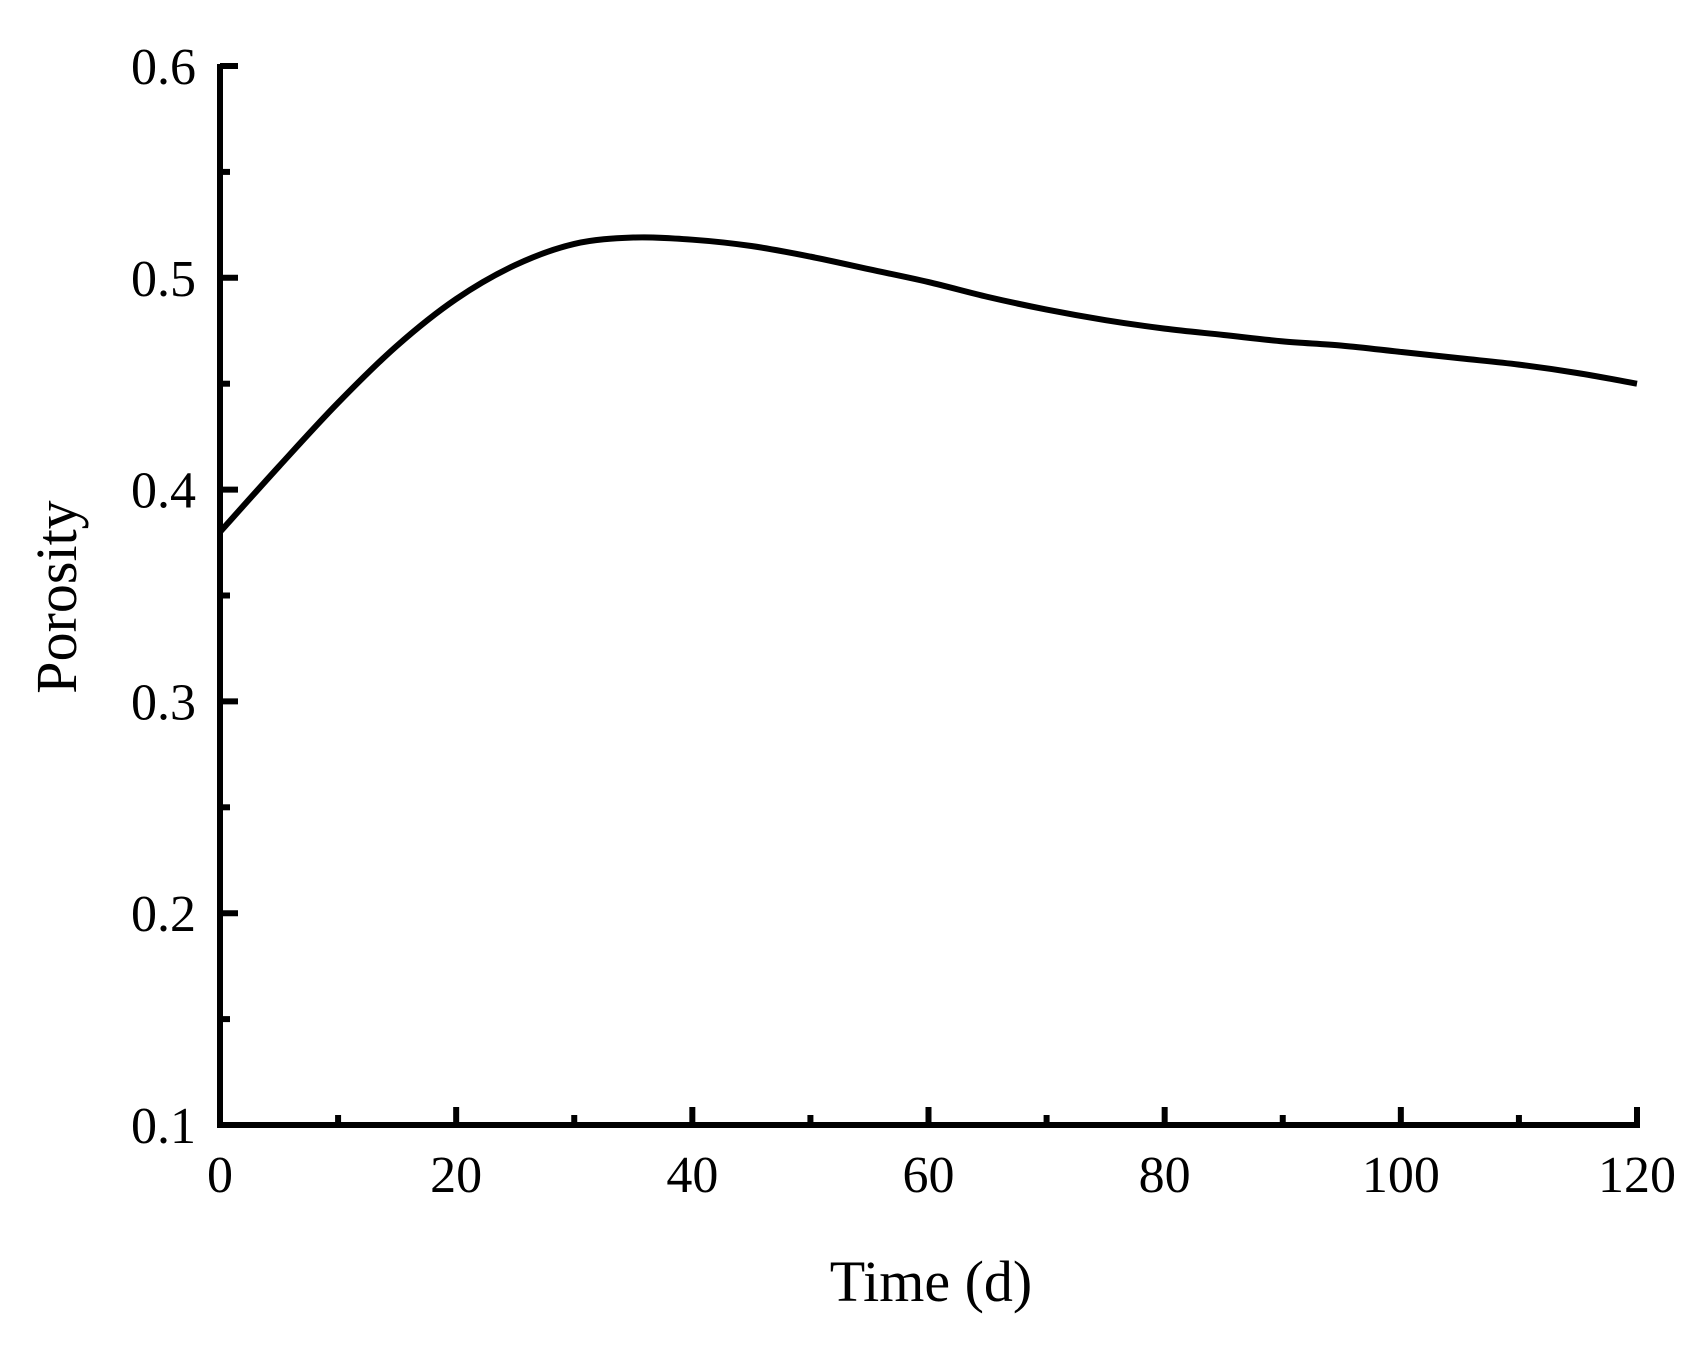 Image resolution: width=1700 pixels, height=1345 pixels. I want to click on x-axis-title: Time (d), so click(931, 1281).